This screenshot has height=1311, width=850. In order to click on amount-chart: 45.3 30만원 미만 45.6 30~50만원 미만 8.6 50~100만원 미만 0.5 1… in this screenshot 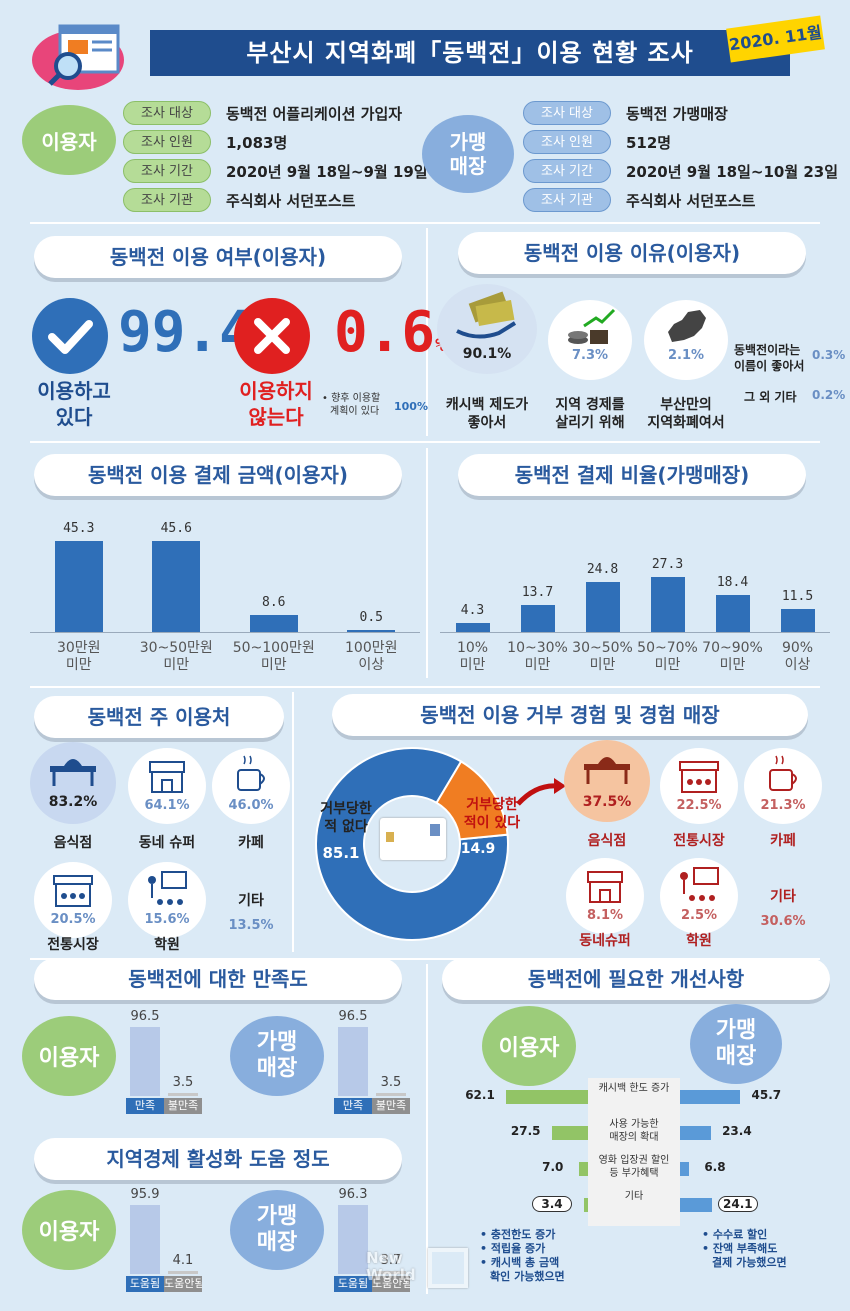, I will do `click(225, 590)`.